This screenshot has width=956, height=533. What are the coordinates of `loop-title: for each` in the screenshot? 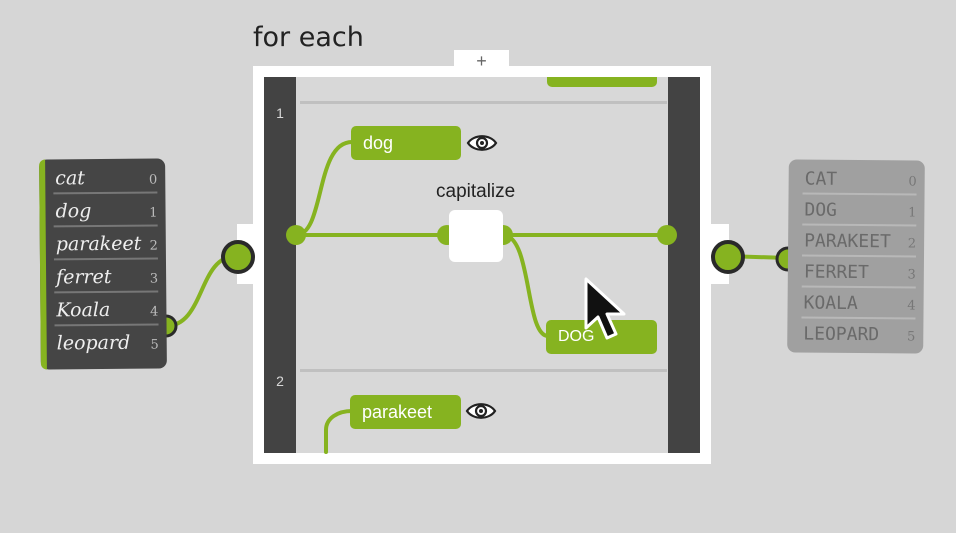 It's located at (308, 37).